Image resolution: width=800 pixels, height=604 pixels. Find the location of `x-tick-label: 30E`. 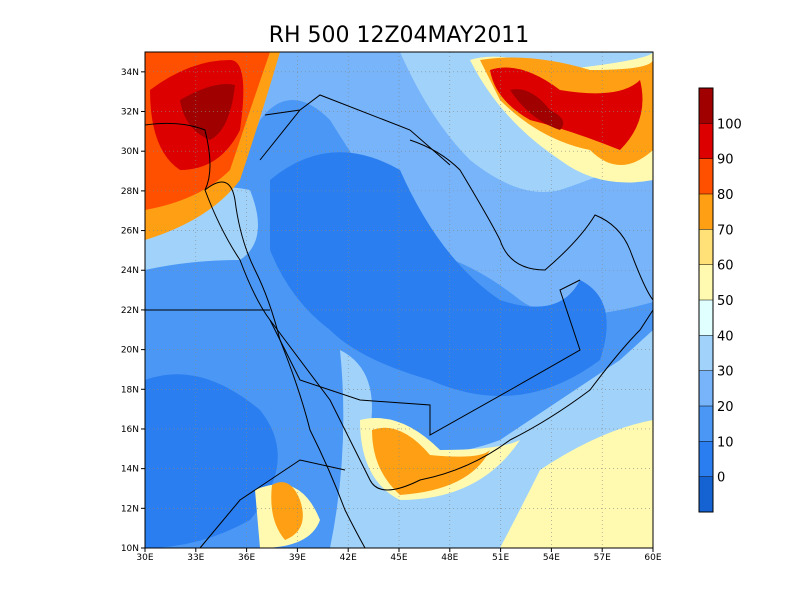

x-tick-label: 30E is located at coordinates (144, 558).